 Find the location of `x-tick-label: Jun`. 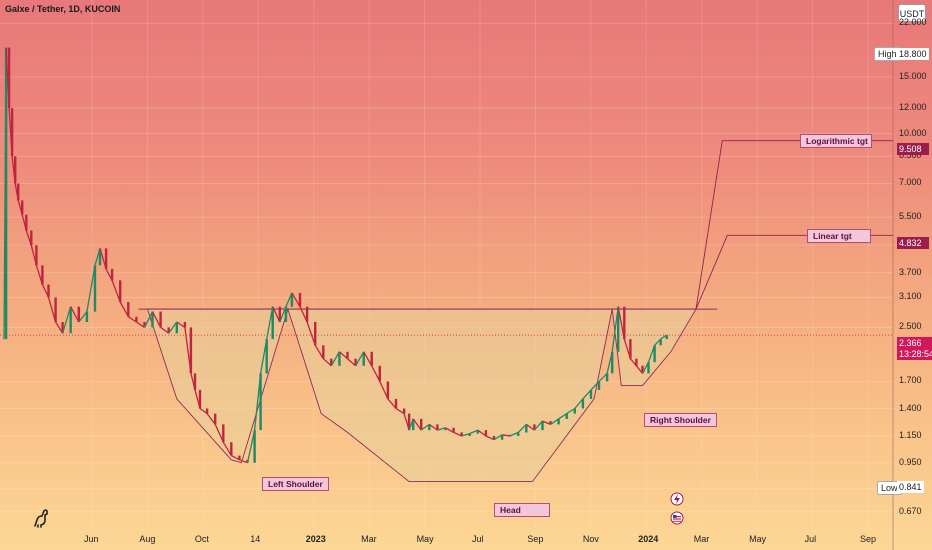

x-tick-label: Jun is located at coordinates (91, 539).